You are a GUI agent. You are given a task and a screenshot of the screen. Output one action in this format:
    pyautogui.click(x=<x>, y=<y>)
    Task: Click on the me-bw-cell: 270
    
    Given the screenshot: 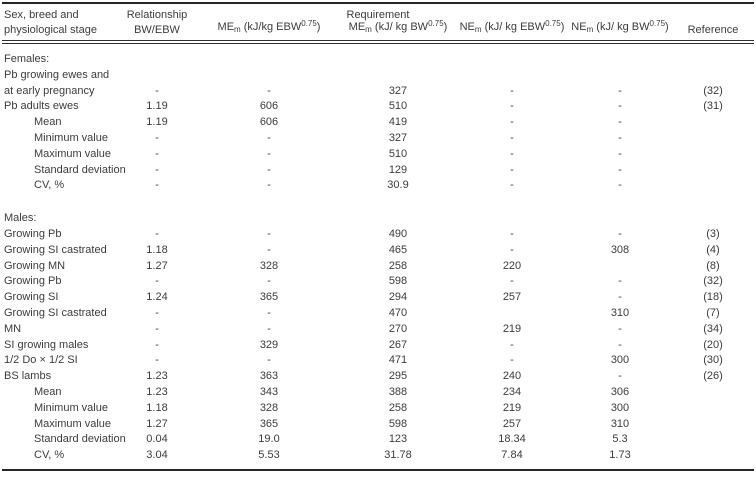 What is the action you would take?
    pyautogui.click(x=398, y=328)
    